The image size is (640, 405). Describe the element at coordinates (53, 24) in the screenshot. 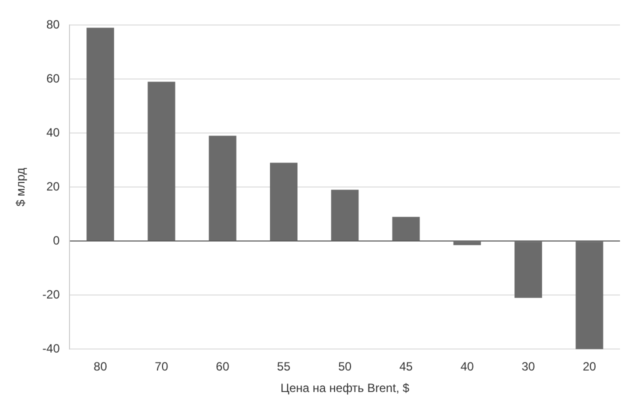

I see `y-tick-label: 80` at that location.